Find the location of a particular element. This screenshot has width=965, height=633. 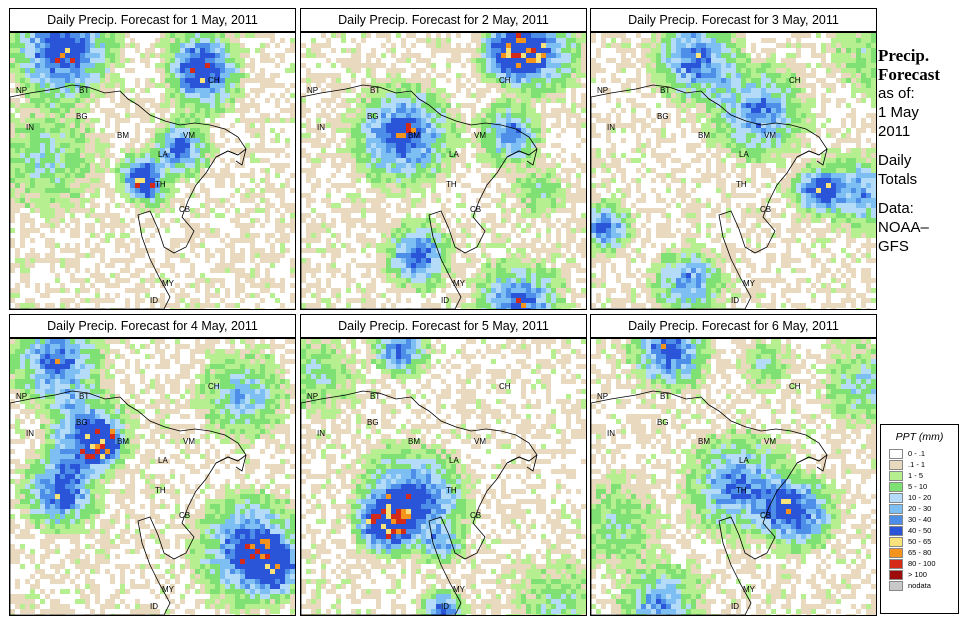

legend-row: 50 - 65 is located at coordinates (923, 541).